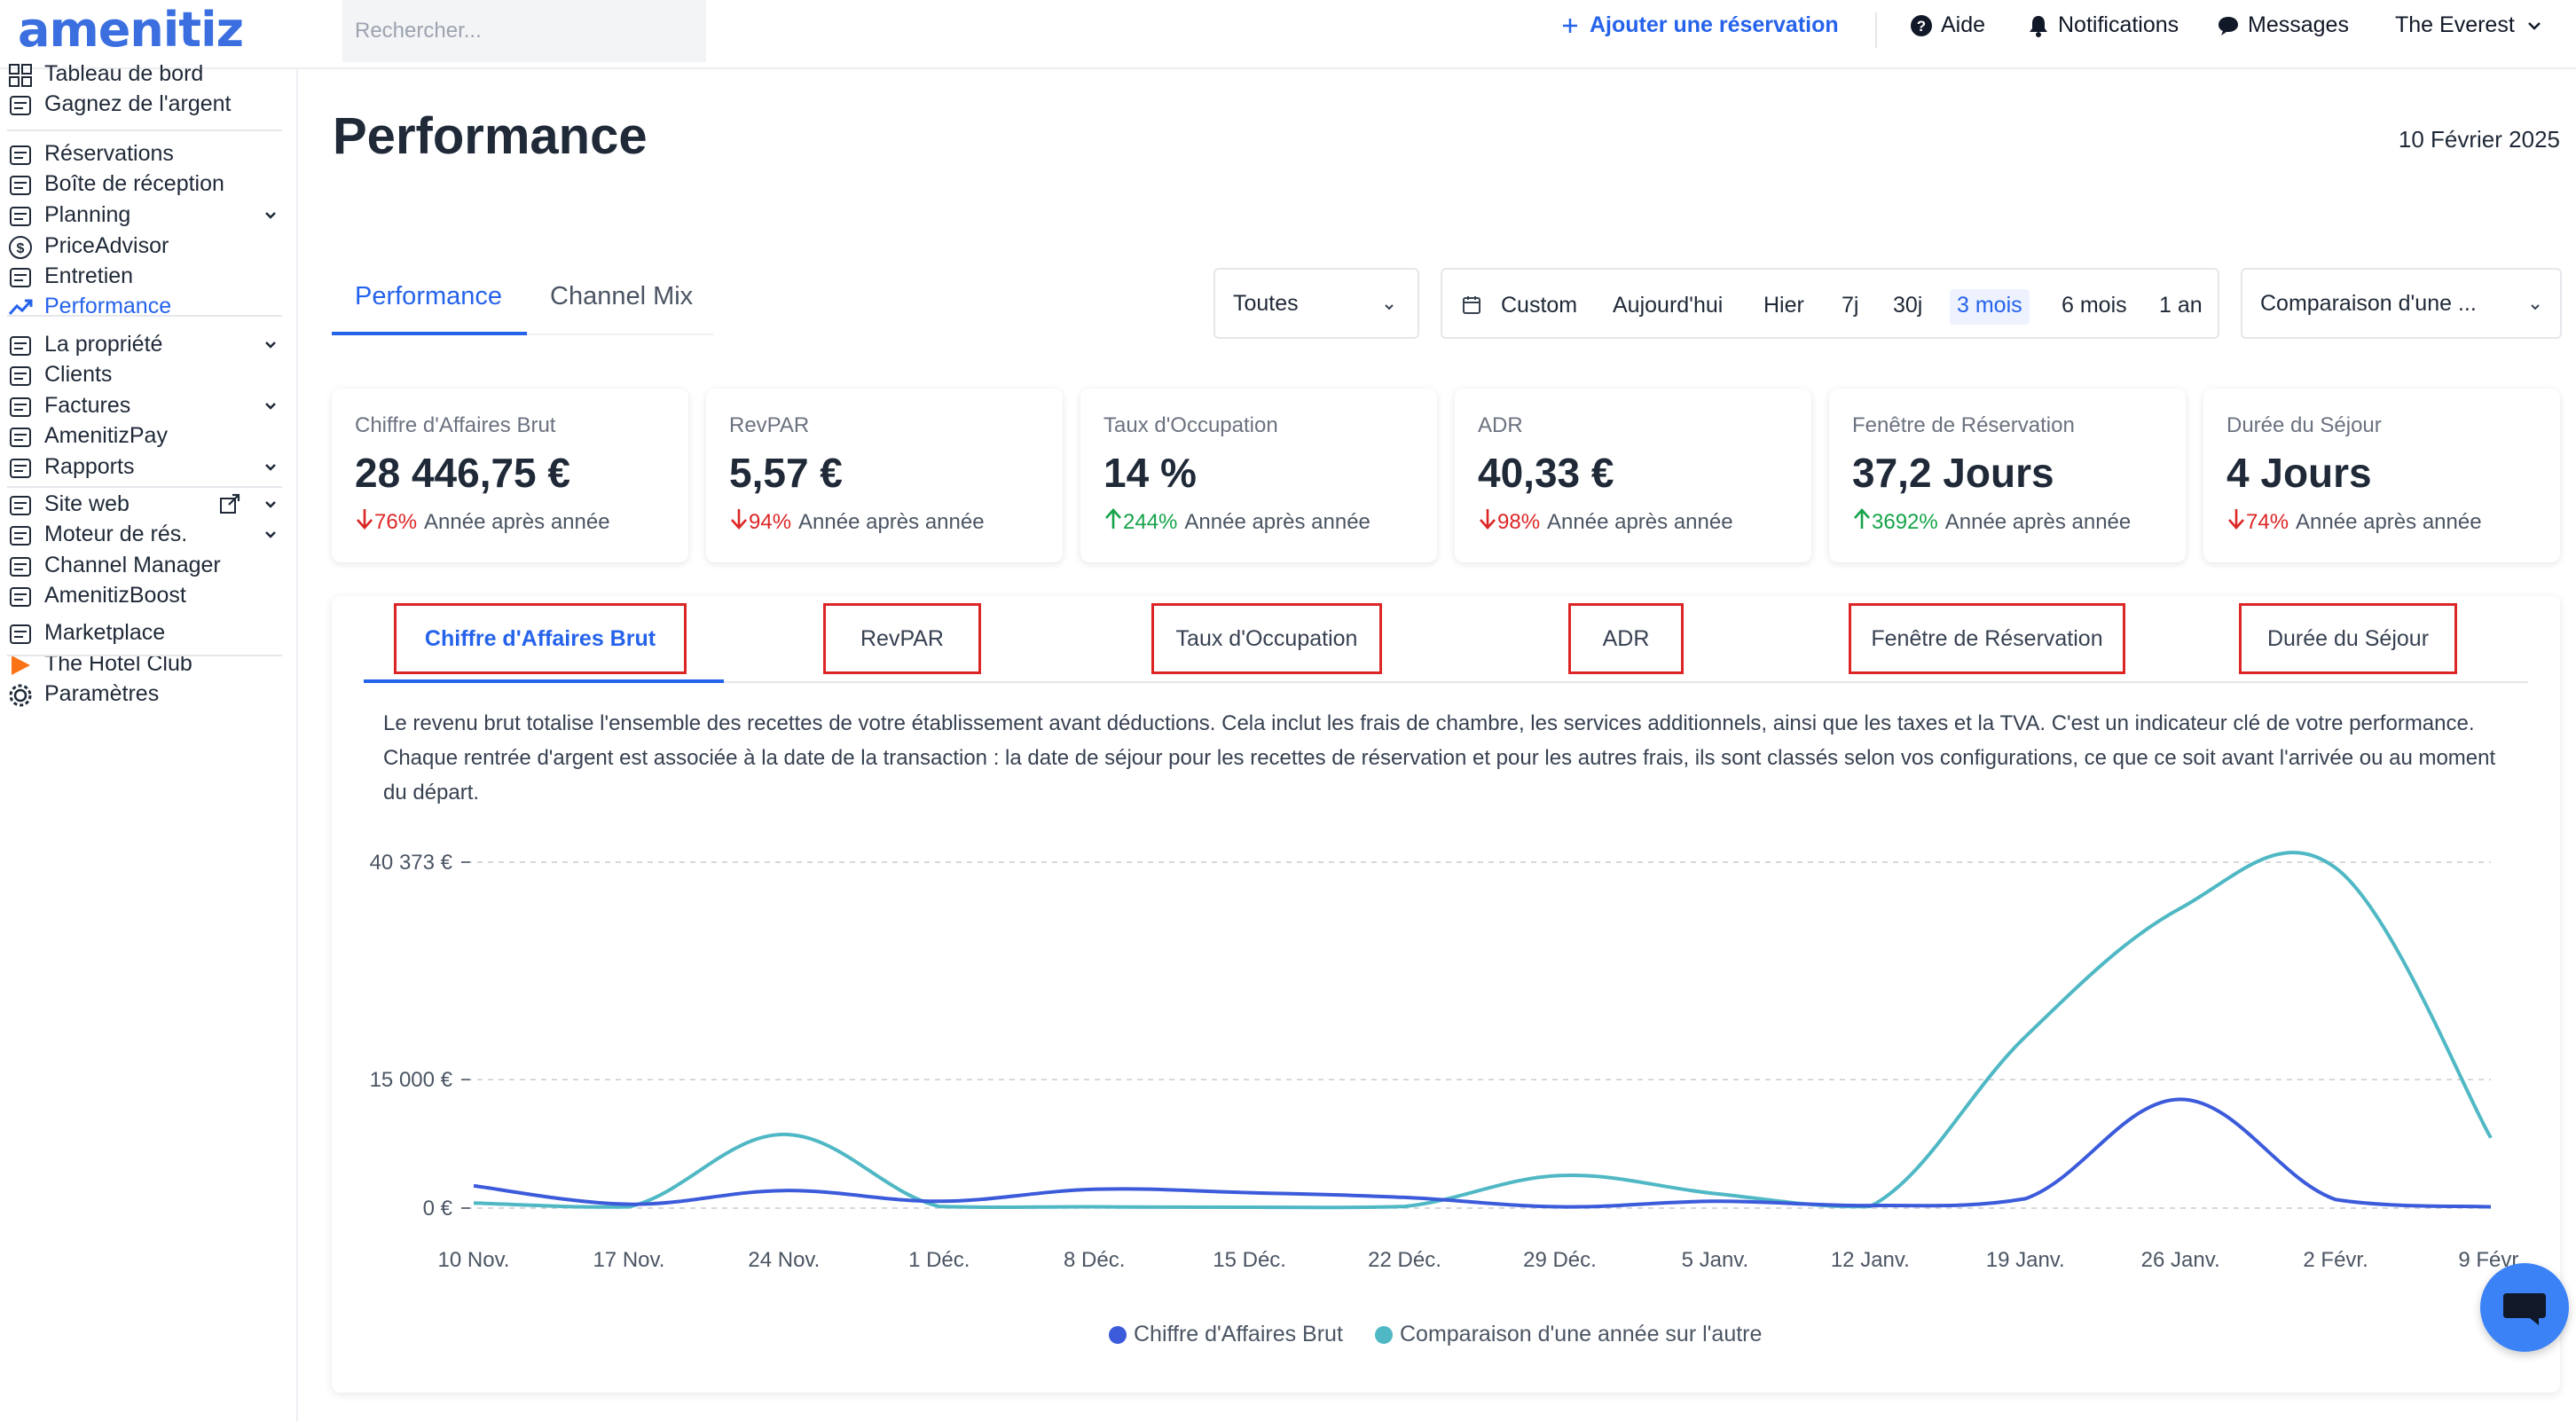  What do you see at coordinates (1568, 1334) in the screenshot?
I see `legend-item-compare: Comparaison d'une année sur l'autre` at bounding box center [1568, 1334].